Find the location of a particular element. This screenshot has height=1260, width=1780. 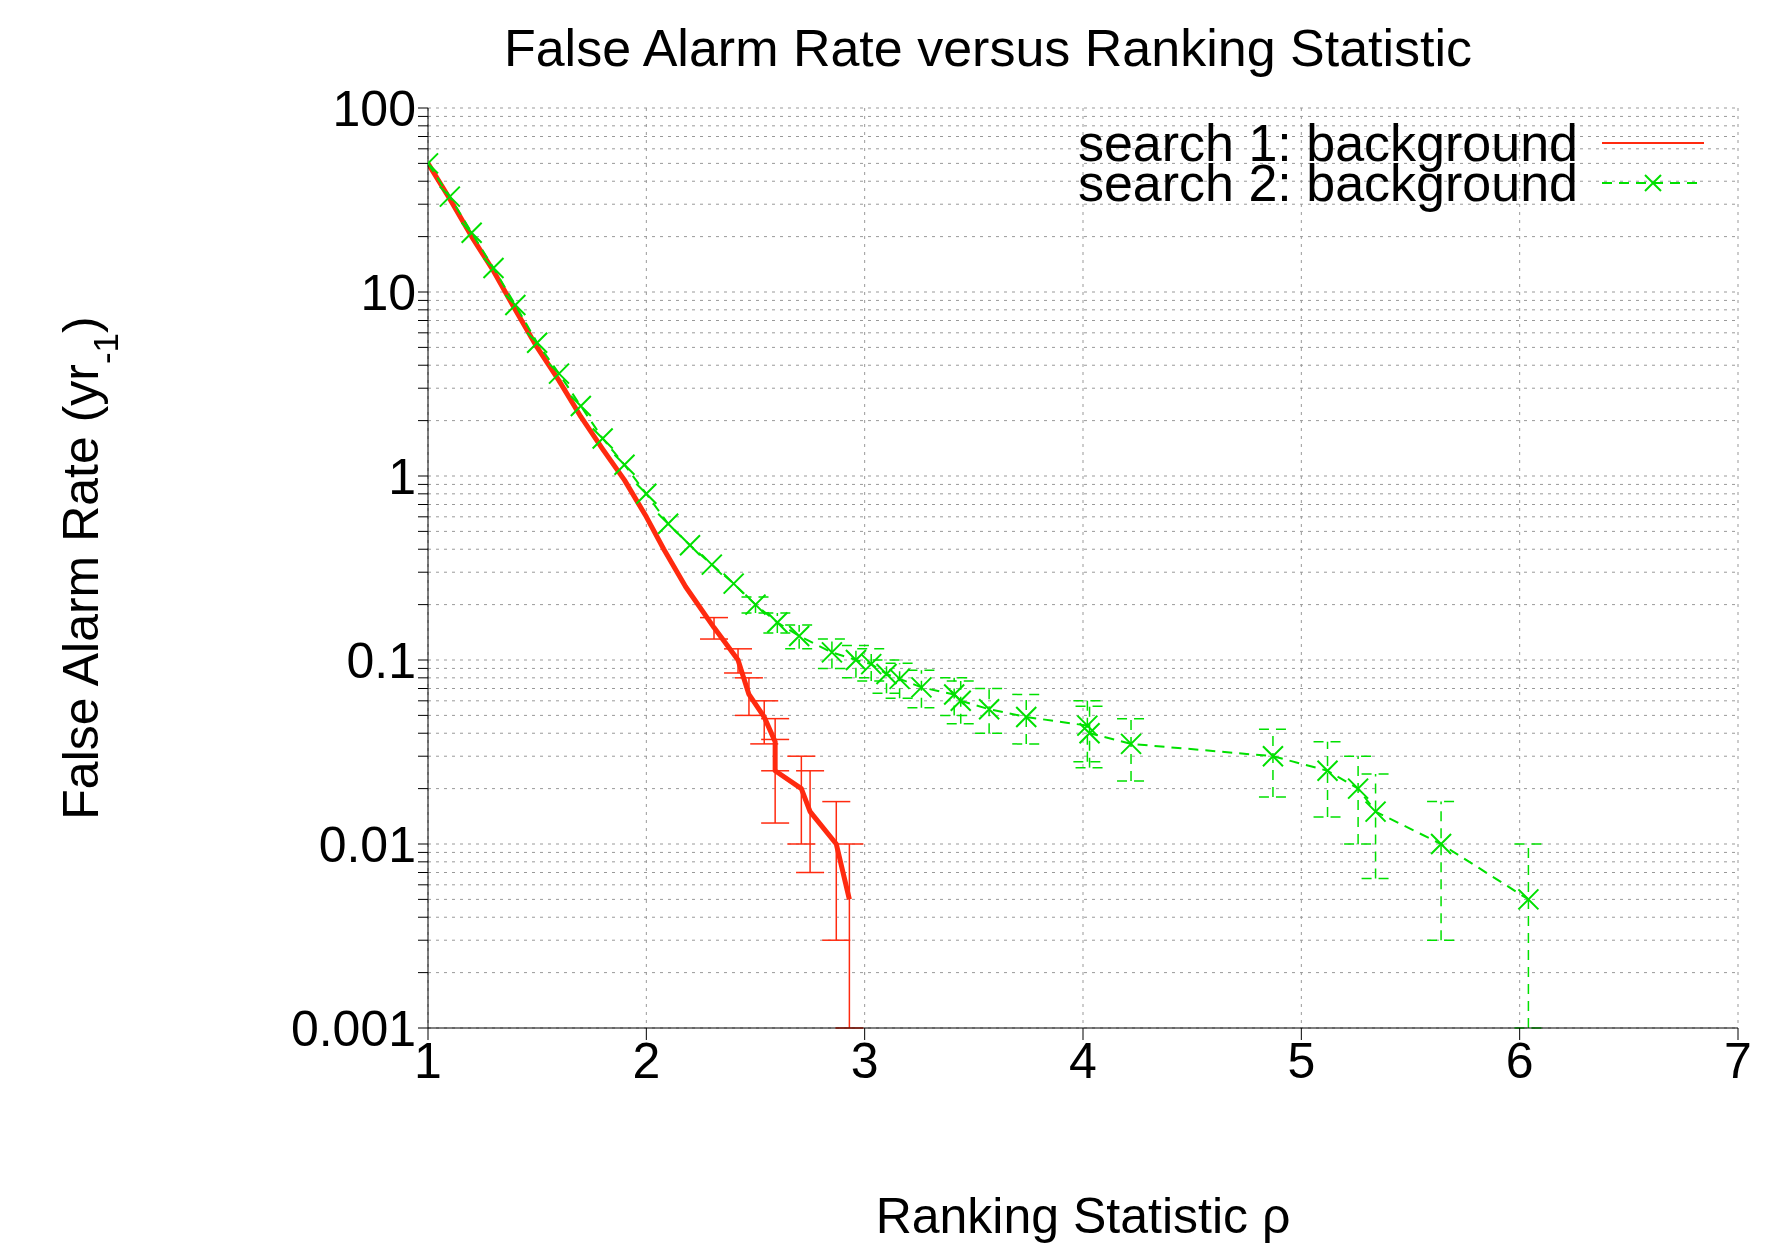

x-tick-label: 3 is located at coordinates (864, 1060).